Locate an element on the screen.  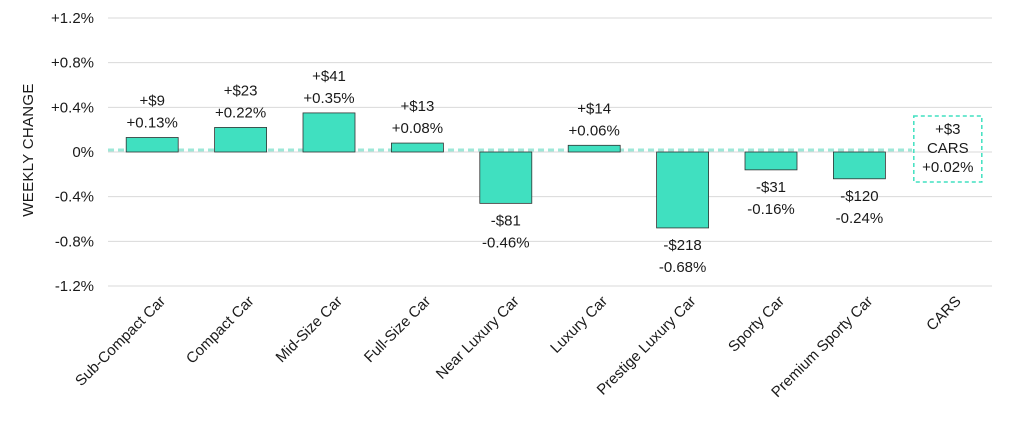
category-label: Full-Size Car is located at coordinates (397, 329).